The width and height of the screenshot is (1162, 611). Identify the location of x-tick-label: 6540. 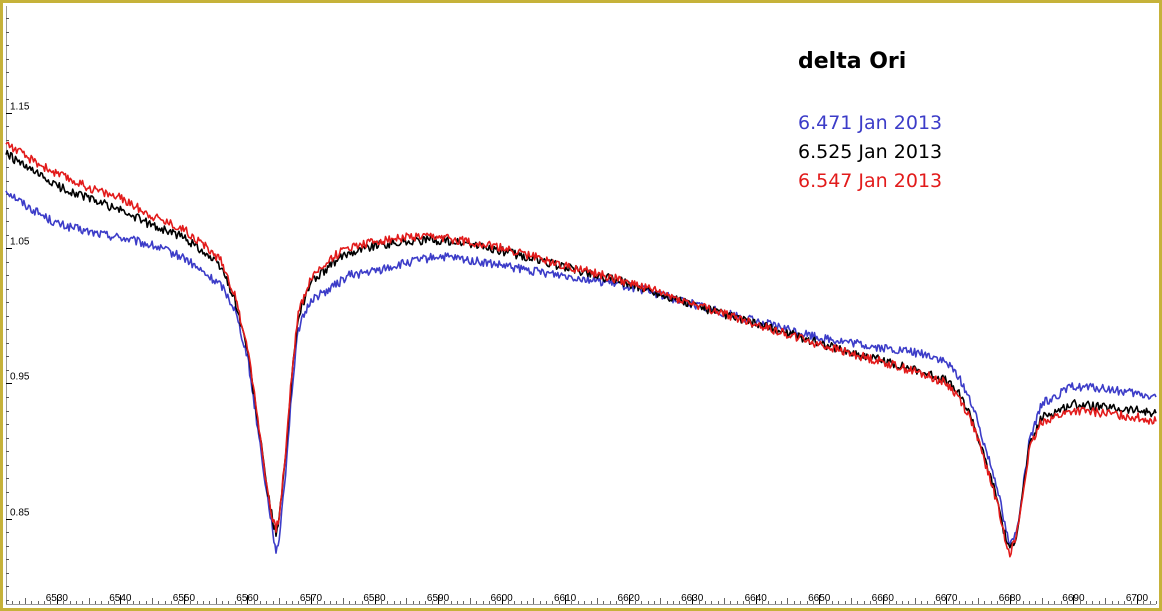
(120, 598).